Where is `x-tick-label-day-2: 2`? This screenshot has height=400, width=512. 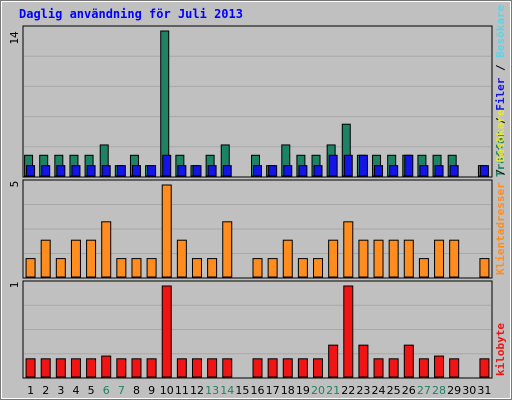 x-tick-label-day-2: 2 is located at coordinates (45, 390).